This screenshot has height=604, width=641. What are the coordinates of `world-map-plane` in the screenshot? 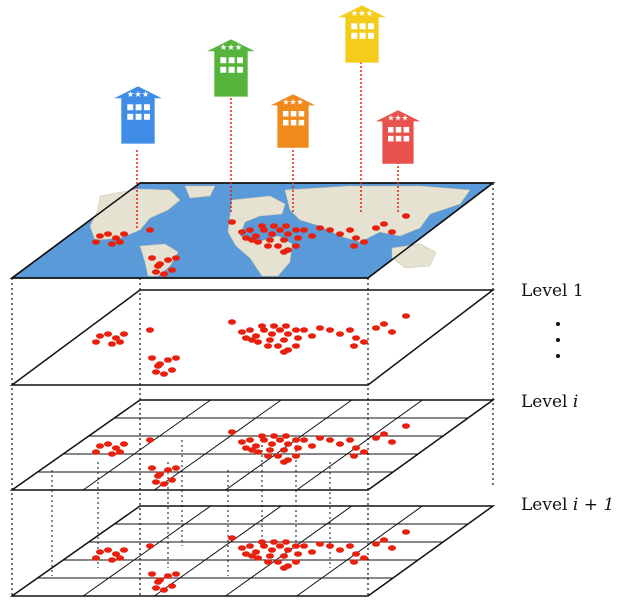 It's located at (252, 230).